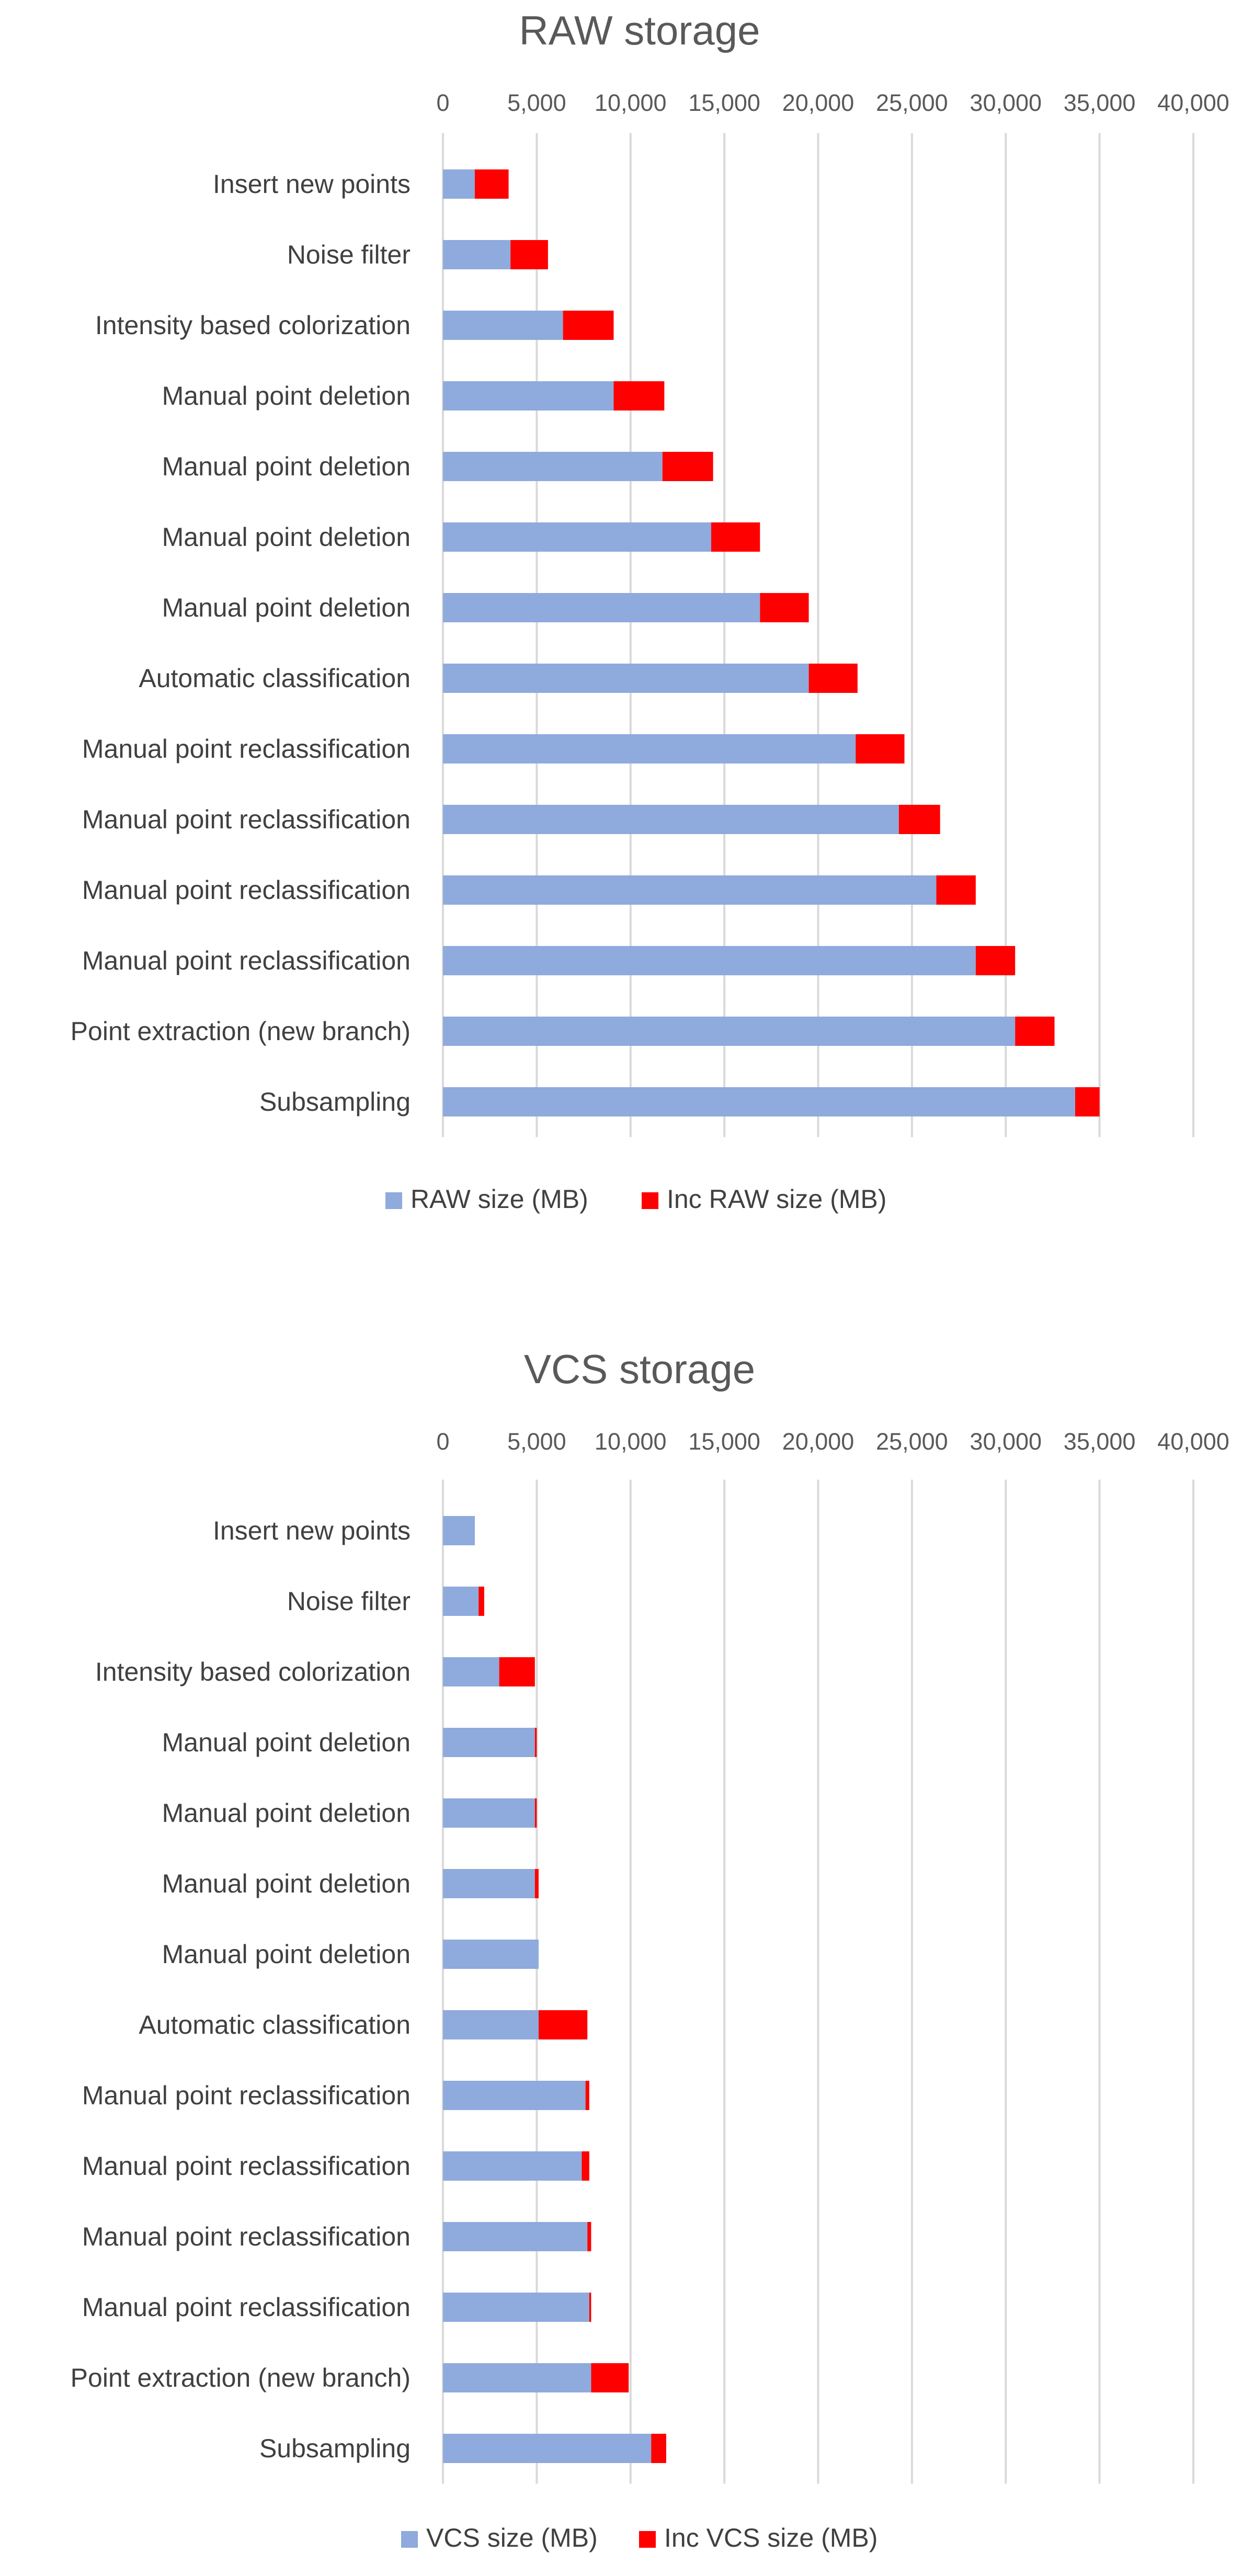 The image size is (1242, 2576). Describe the element at coordinates (771, 2538) in the screenshot. I see `legend-label: Inc VCS size (MB)` at that location.